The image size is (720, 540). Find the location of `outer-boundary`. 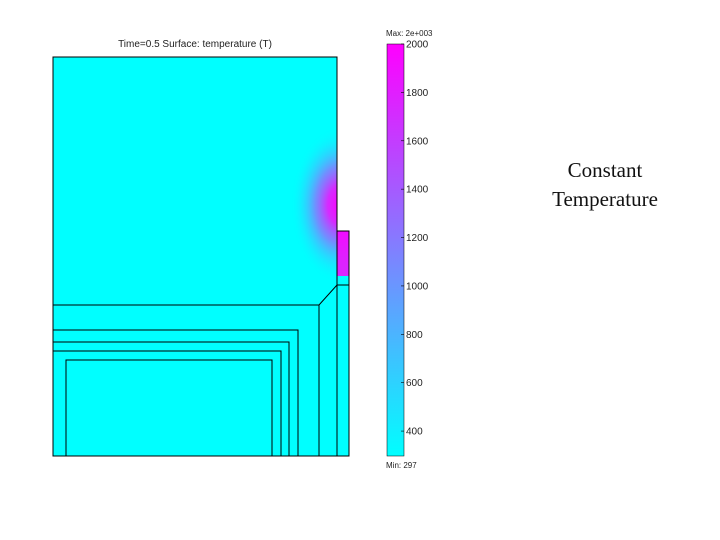

outer-boundary is located at coordinates (201, 295).